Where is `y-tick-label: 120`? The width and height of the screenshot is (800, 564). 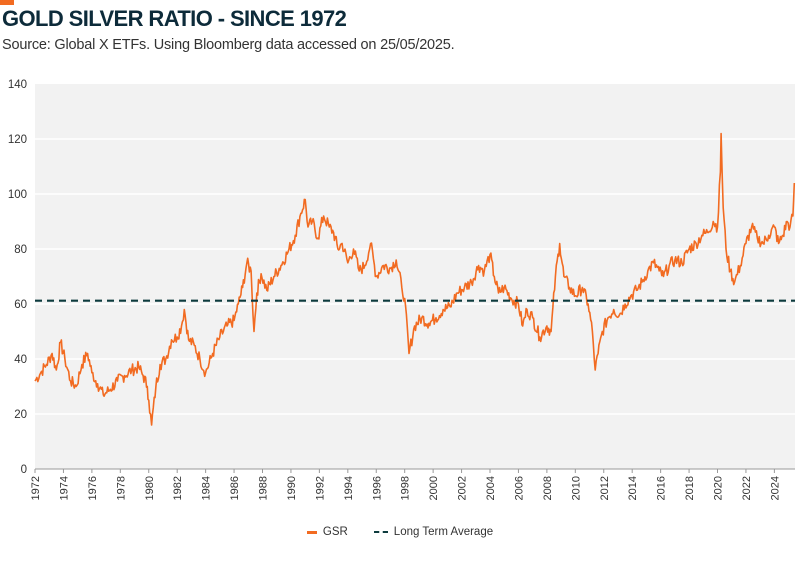
y-tick-label: 120 is located at coordinates (17, 140).